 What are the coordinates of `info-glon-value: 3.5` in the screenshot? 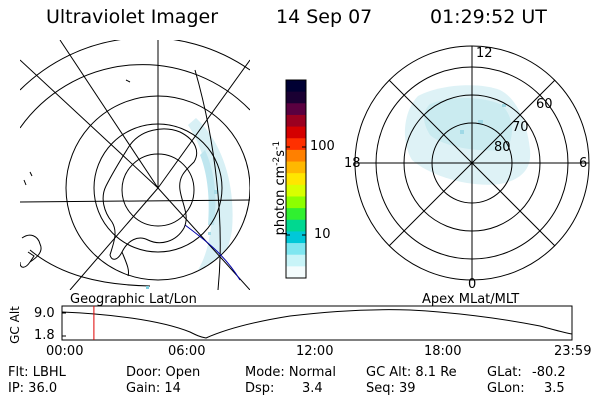 It's located at (554, 388).